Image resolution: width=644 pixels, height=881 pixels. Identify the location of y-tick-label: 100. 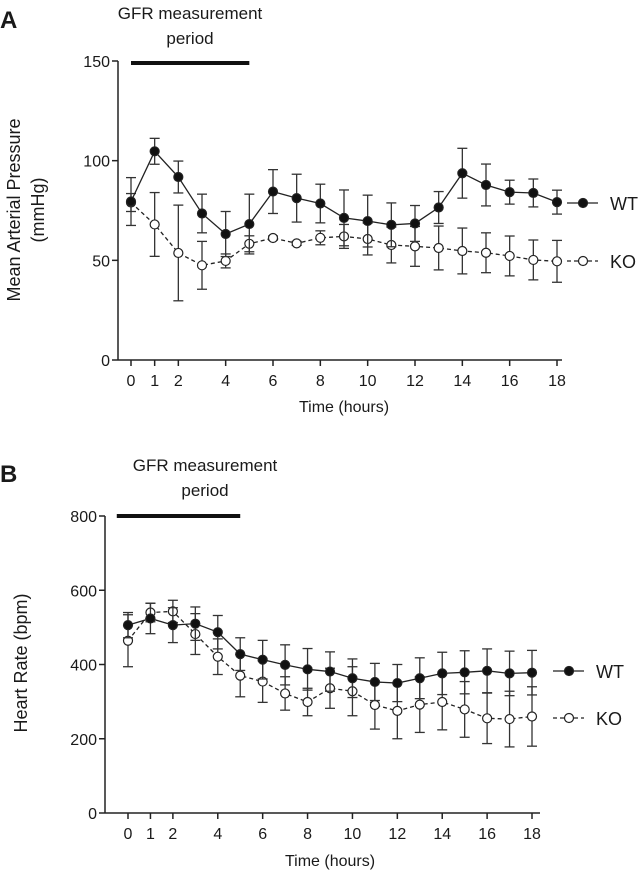
(96, 162).